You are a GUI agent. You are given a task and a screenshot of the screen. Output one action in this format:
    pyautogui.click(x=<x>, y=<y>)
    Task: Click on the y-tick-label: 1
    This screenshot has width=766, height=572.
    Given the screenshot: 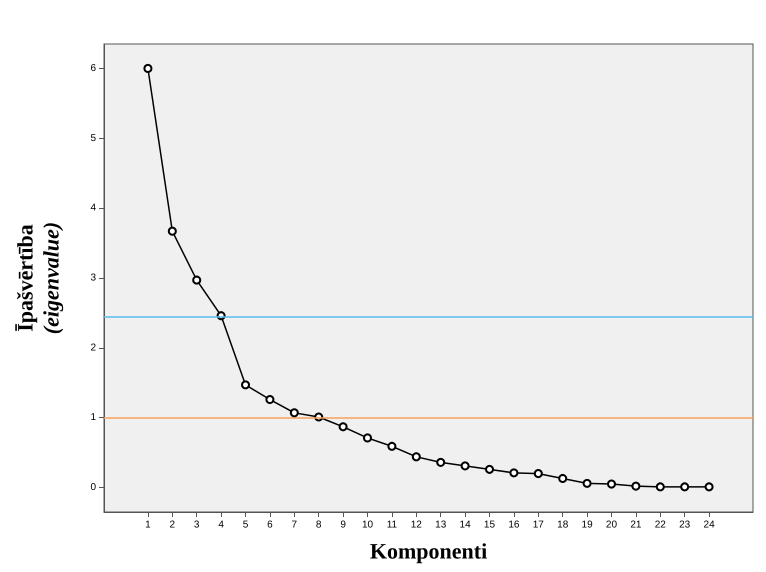 What is the action you would take?
    pyautogui.click(x=93, y=418)
    